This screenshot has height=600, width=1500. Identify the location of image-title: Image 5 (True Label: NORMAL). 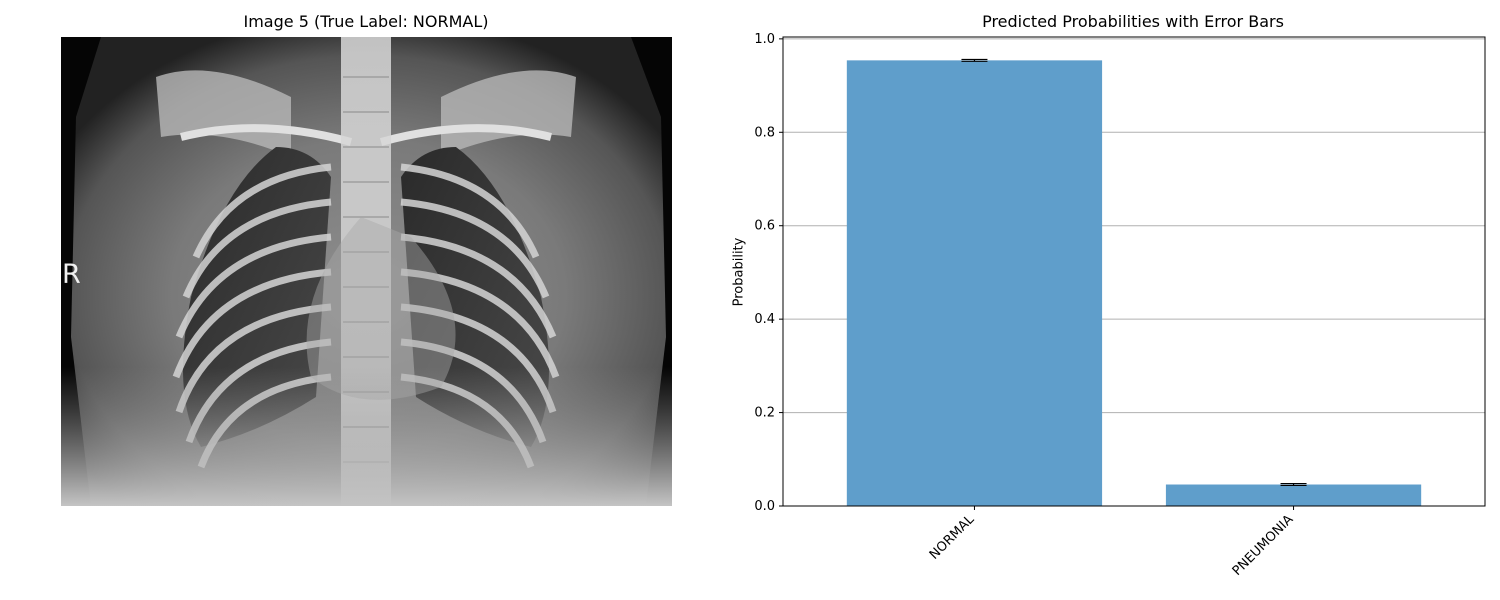
(366, 21).